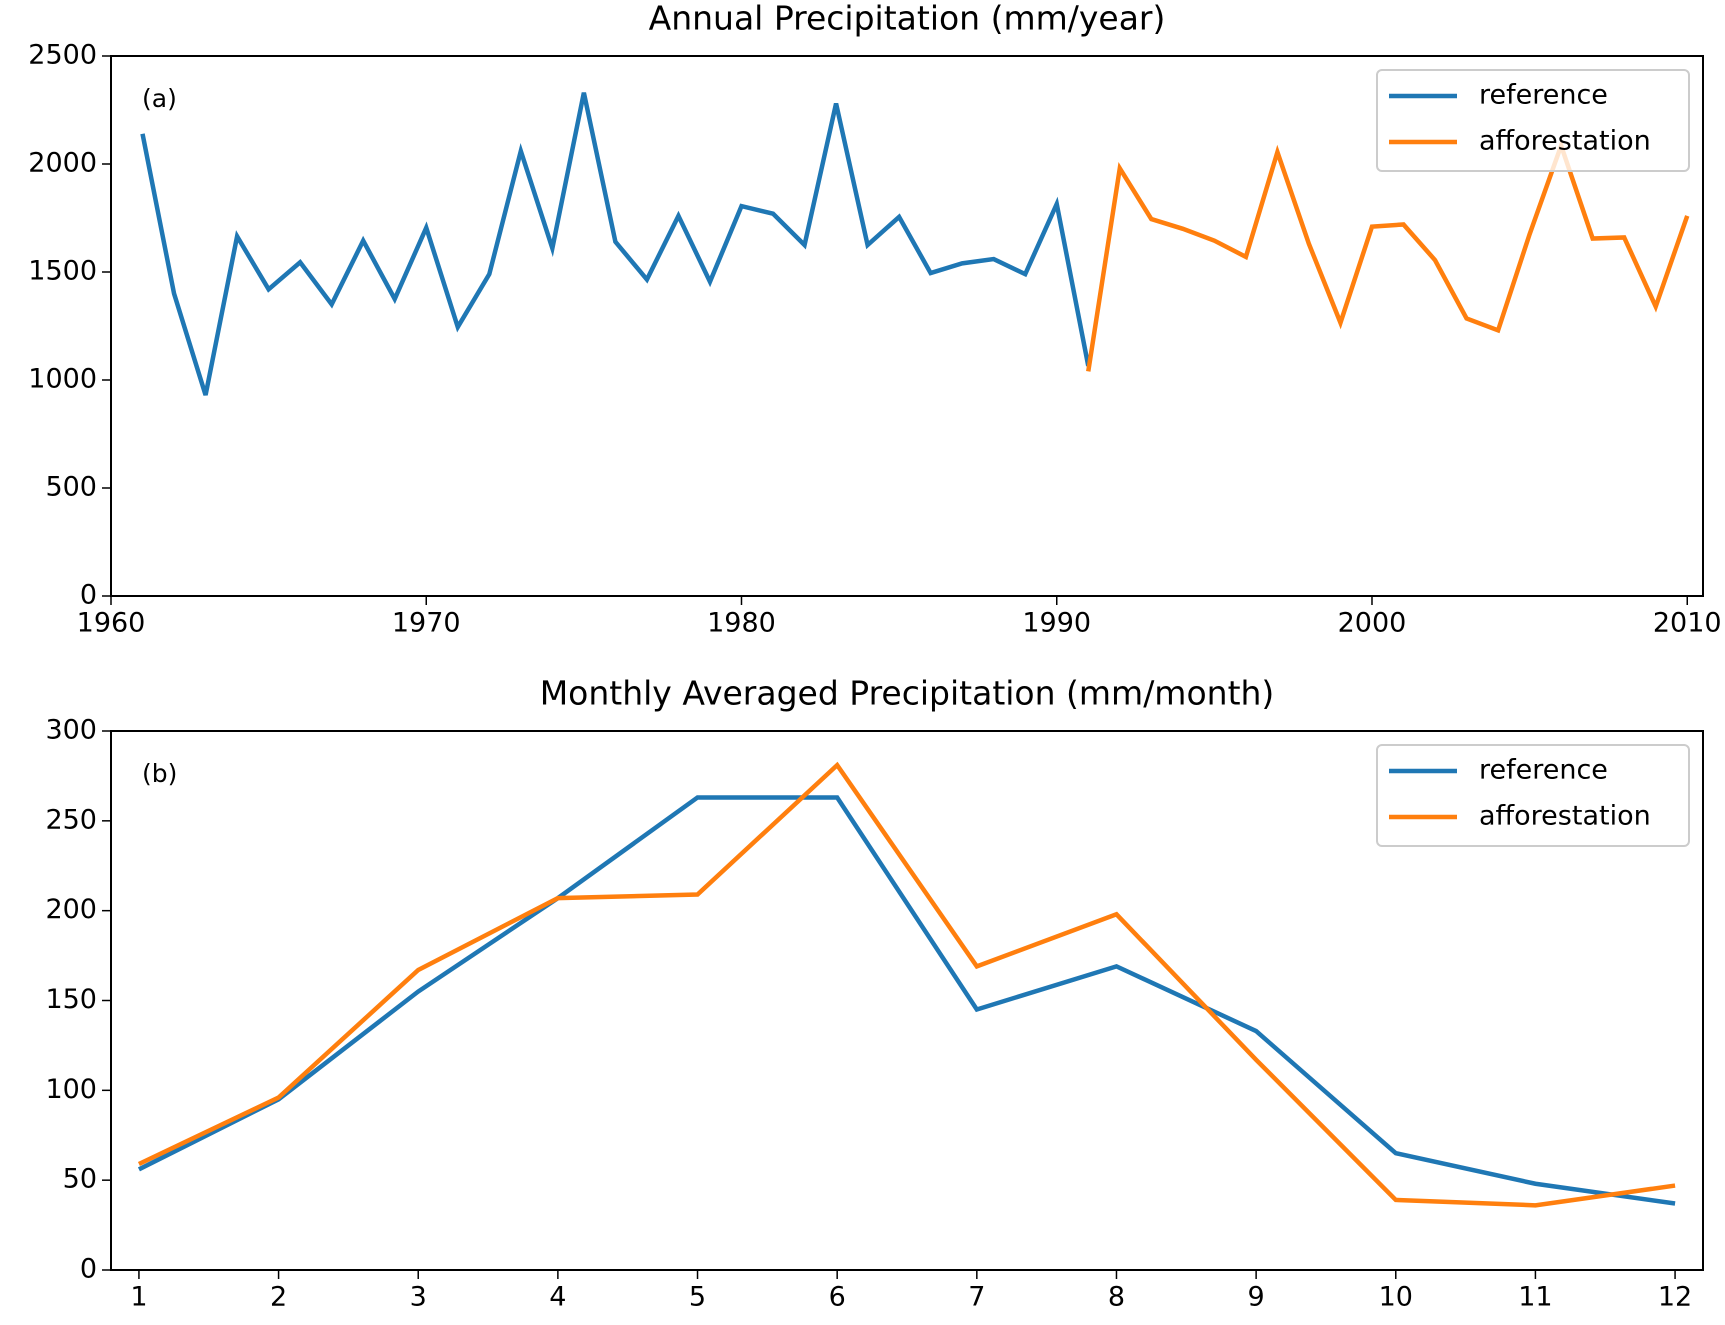  Describe the element at coordinates (62, 55) in the screenshot. I see `y-tick-label: 2500` at that location.